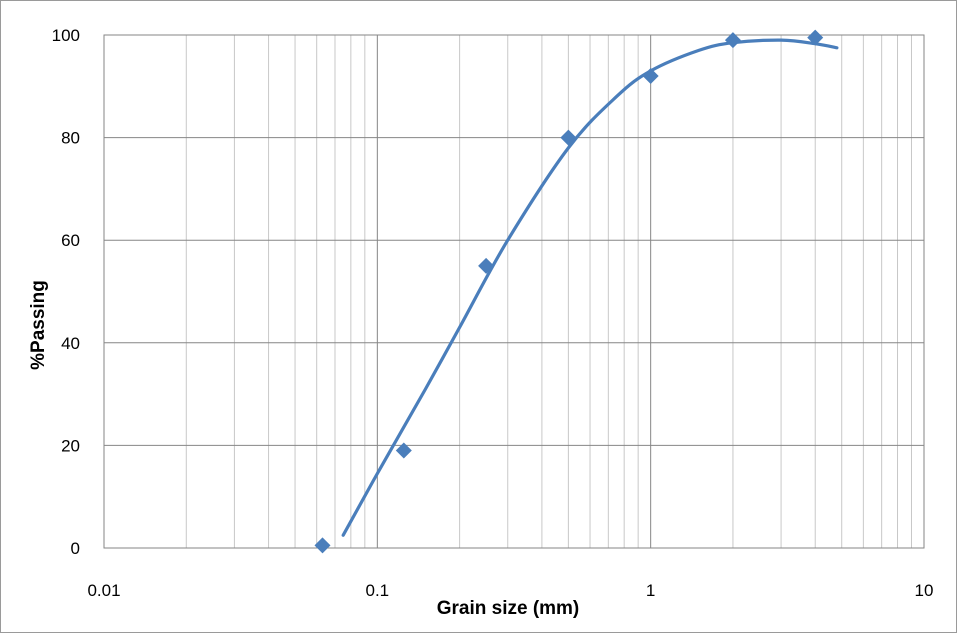 This screenshot has height=633, width=957. Describe the element at coordinates (70, 445) in the screenshot. I see `y-tick-label: 20` at that location.